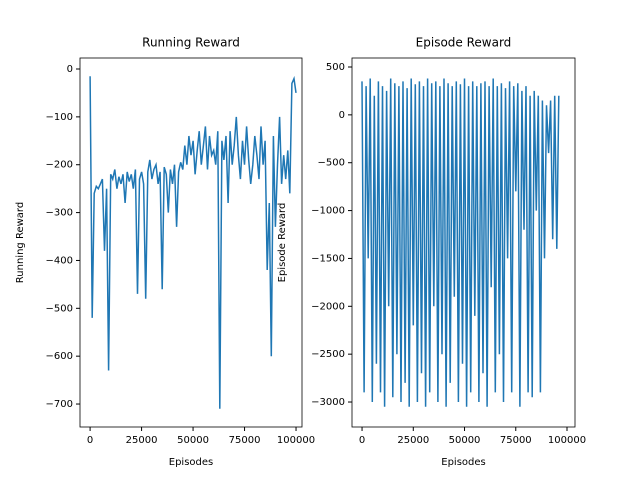 The height and width of the screenshot is (480, 640). What do you see at coordinates (328, 211) in the screenshot?
I see `y-tick-label: −1000` at bounding box center [328, 211].